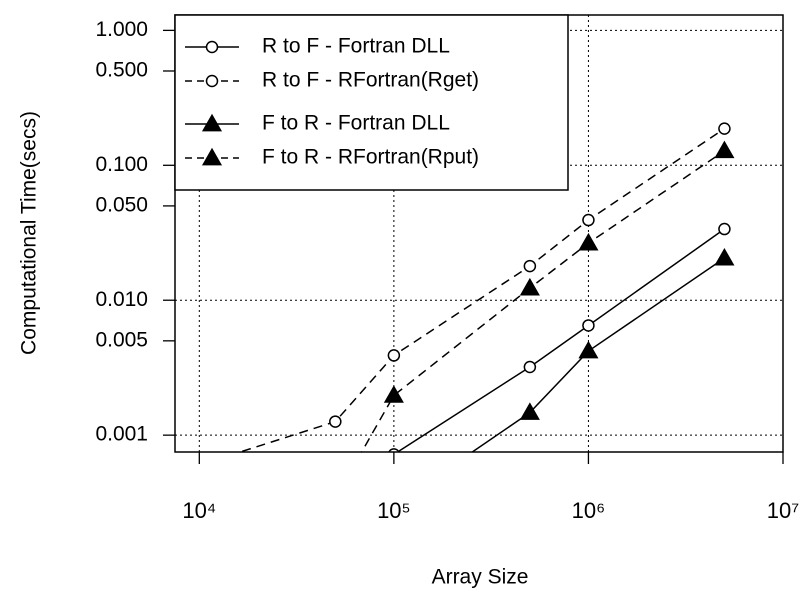  I want to click on y-tick-label: 0.001, so click(121, 434).